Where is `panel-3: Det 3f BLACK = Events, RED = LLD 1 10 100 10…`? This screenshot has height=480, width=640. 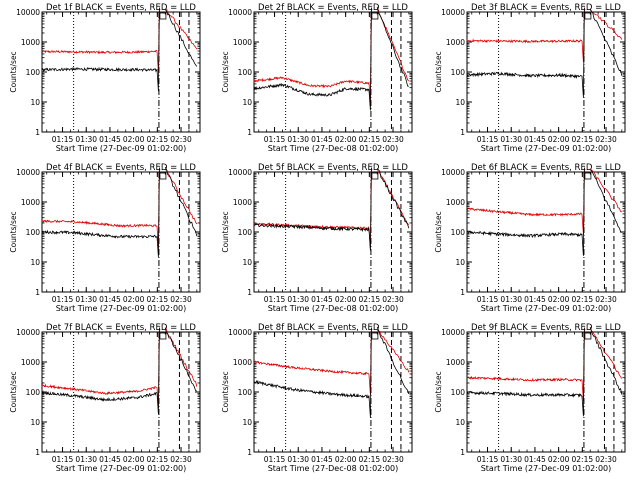
panel-3: Det 3f BLACK = Events, RED = LLD 1 10 100 10… is located at coordinates (530, 78).